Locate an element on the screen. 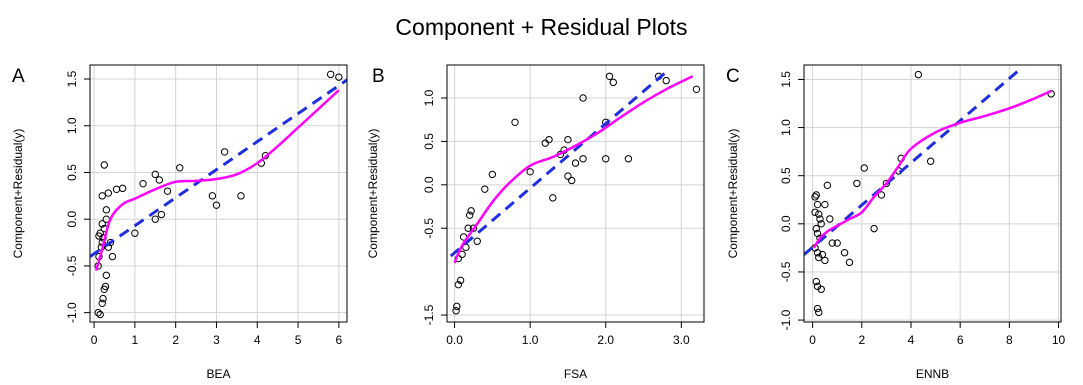  x-tick-label: 4 is located at coordinates (911, 340).